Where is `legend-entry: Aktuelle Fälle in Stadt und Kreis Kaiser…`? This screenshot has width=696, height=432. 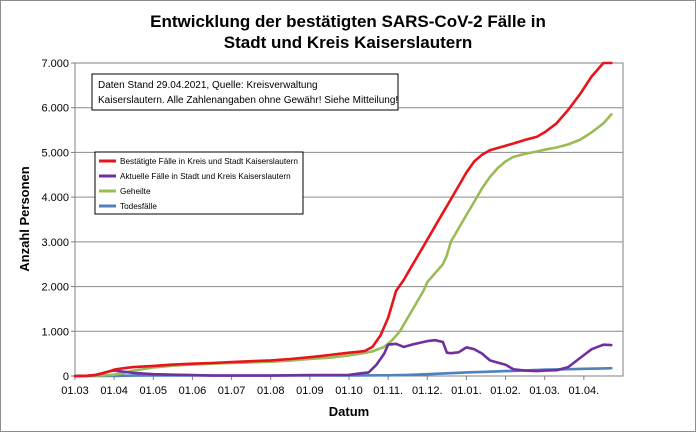 legend-entry: Aktuelle Fälle in Stadt und Kreis Kaiser… is located at coordinates (205, 176).